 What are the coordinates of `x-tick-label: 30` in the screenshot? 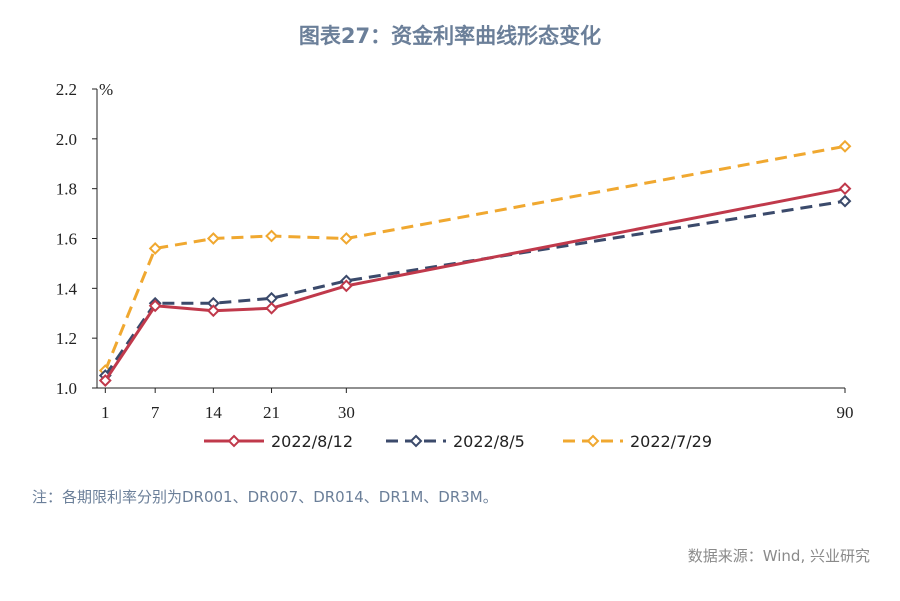 It's located at (346, 412).